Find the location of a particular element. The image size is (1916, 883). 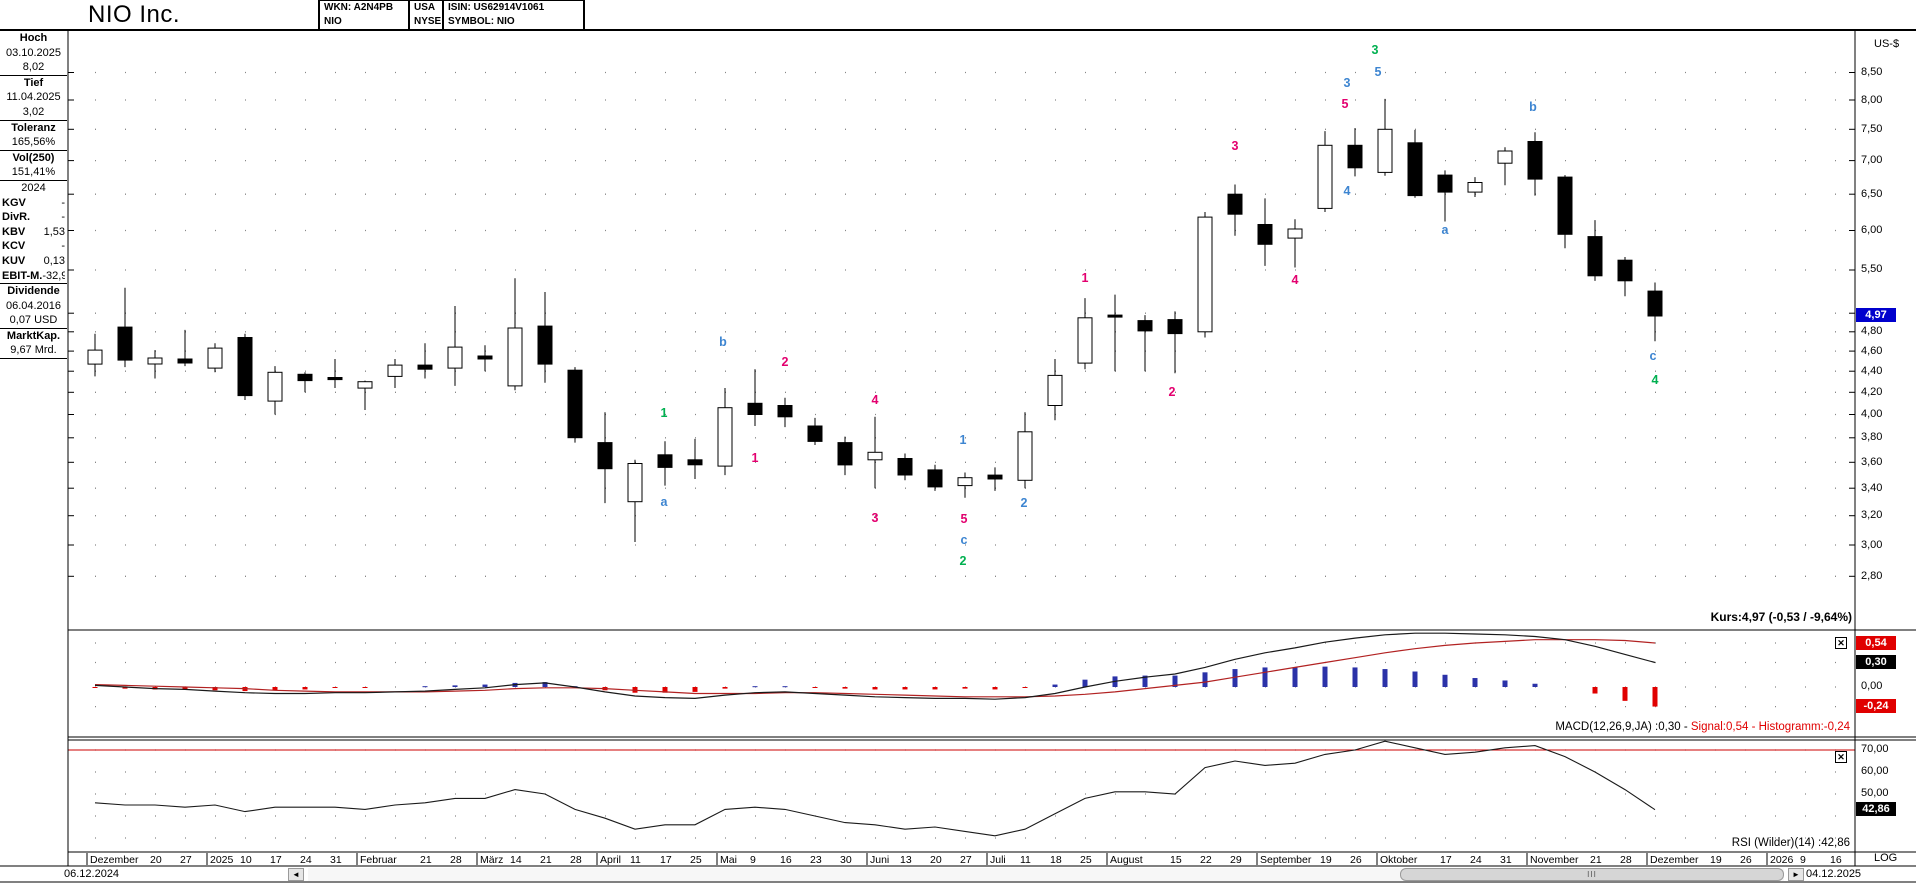

price-axis-label: 5,50 is located at coordinates (1872, 269).